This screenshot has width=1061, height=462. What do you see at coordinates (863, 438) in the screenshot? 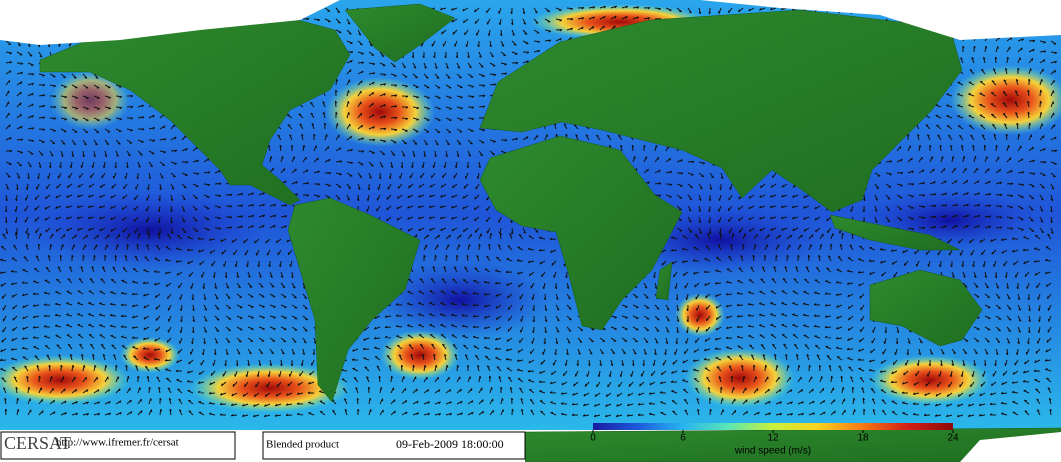
I see `colorbar-tick-label: 18` at bounding box center [863, 438].